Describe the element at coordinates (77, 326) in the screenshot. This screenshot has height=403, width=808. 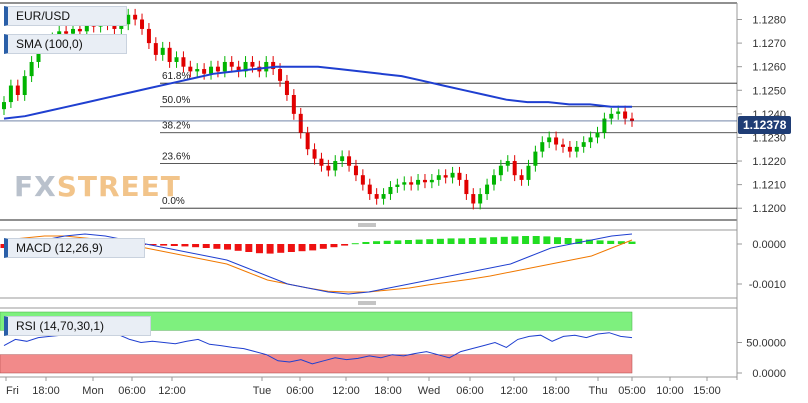
I see `legend-rsi: RSI (14,70,30,1)` at that location.